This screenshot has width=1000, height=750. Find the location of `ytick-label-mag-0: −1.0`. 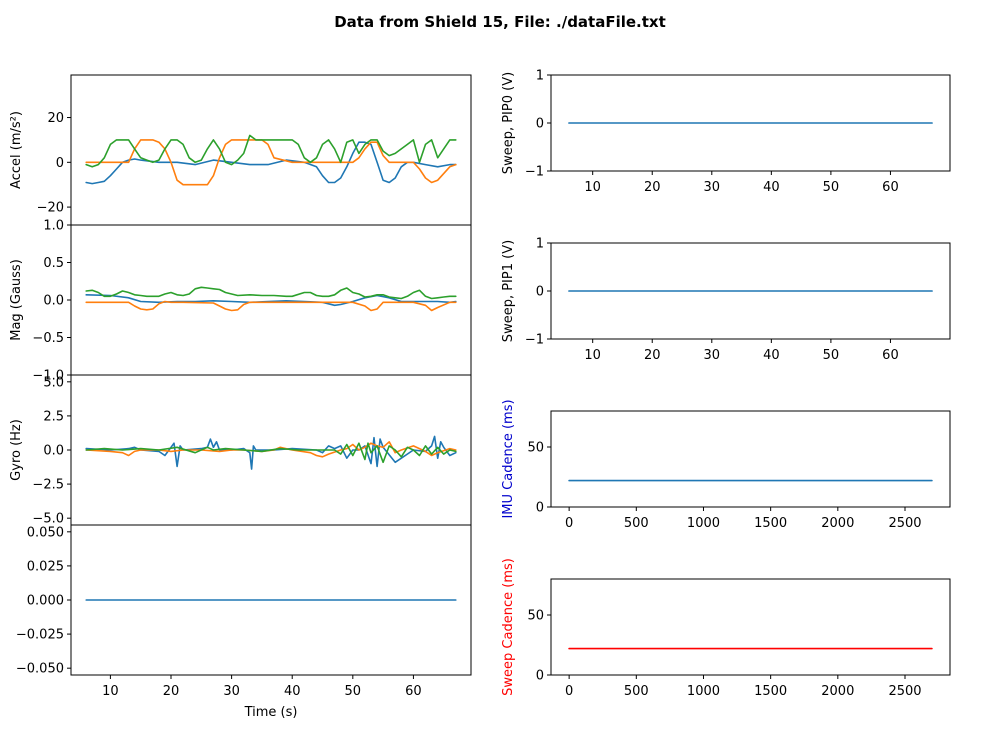

ytick-label-mag-0: −1.0 is located at coordinates (48, 376).